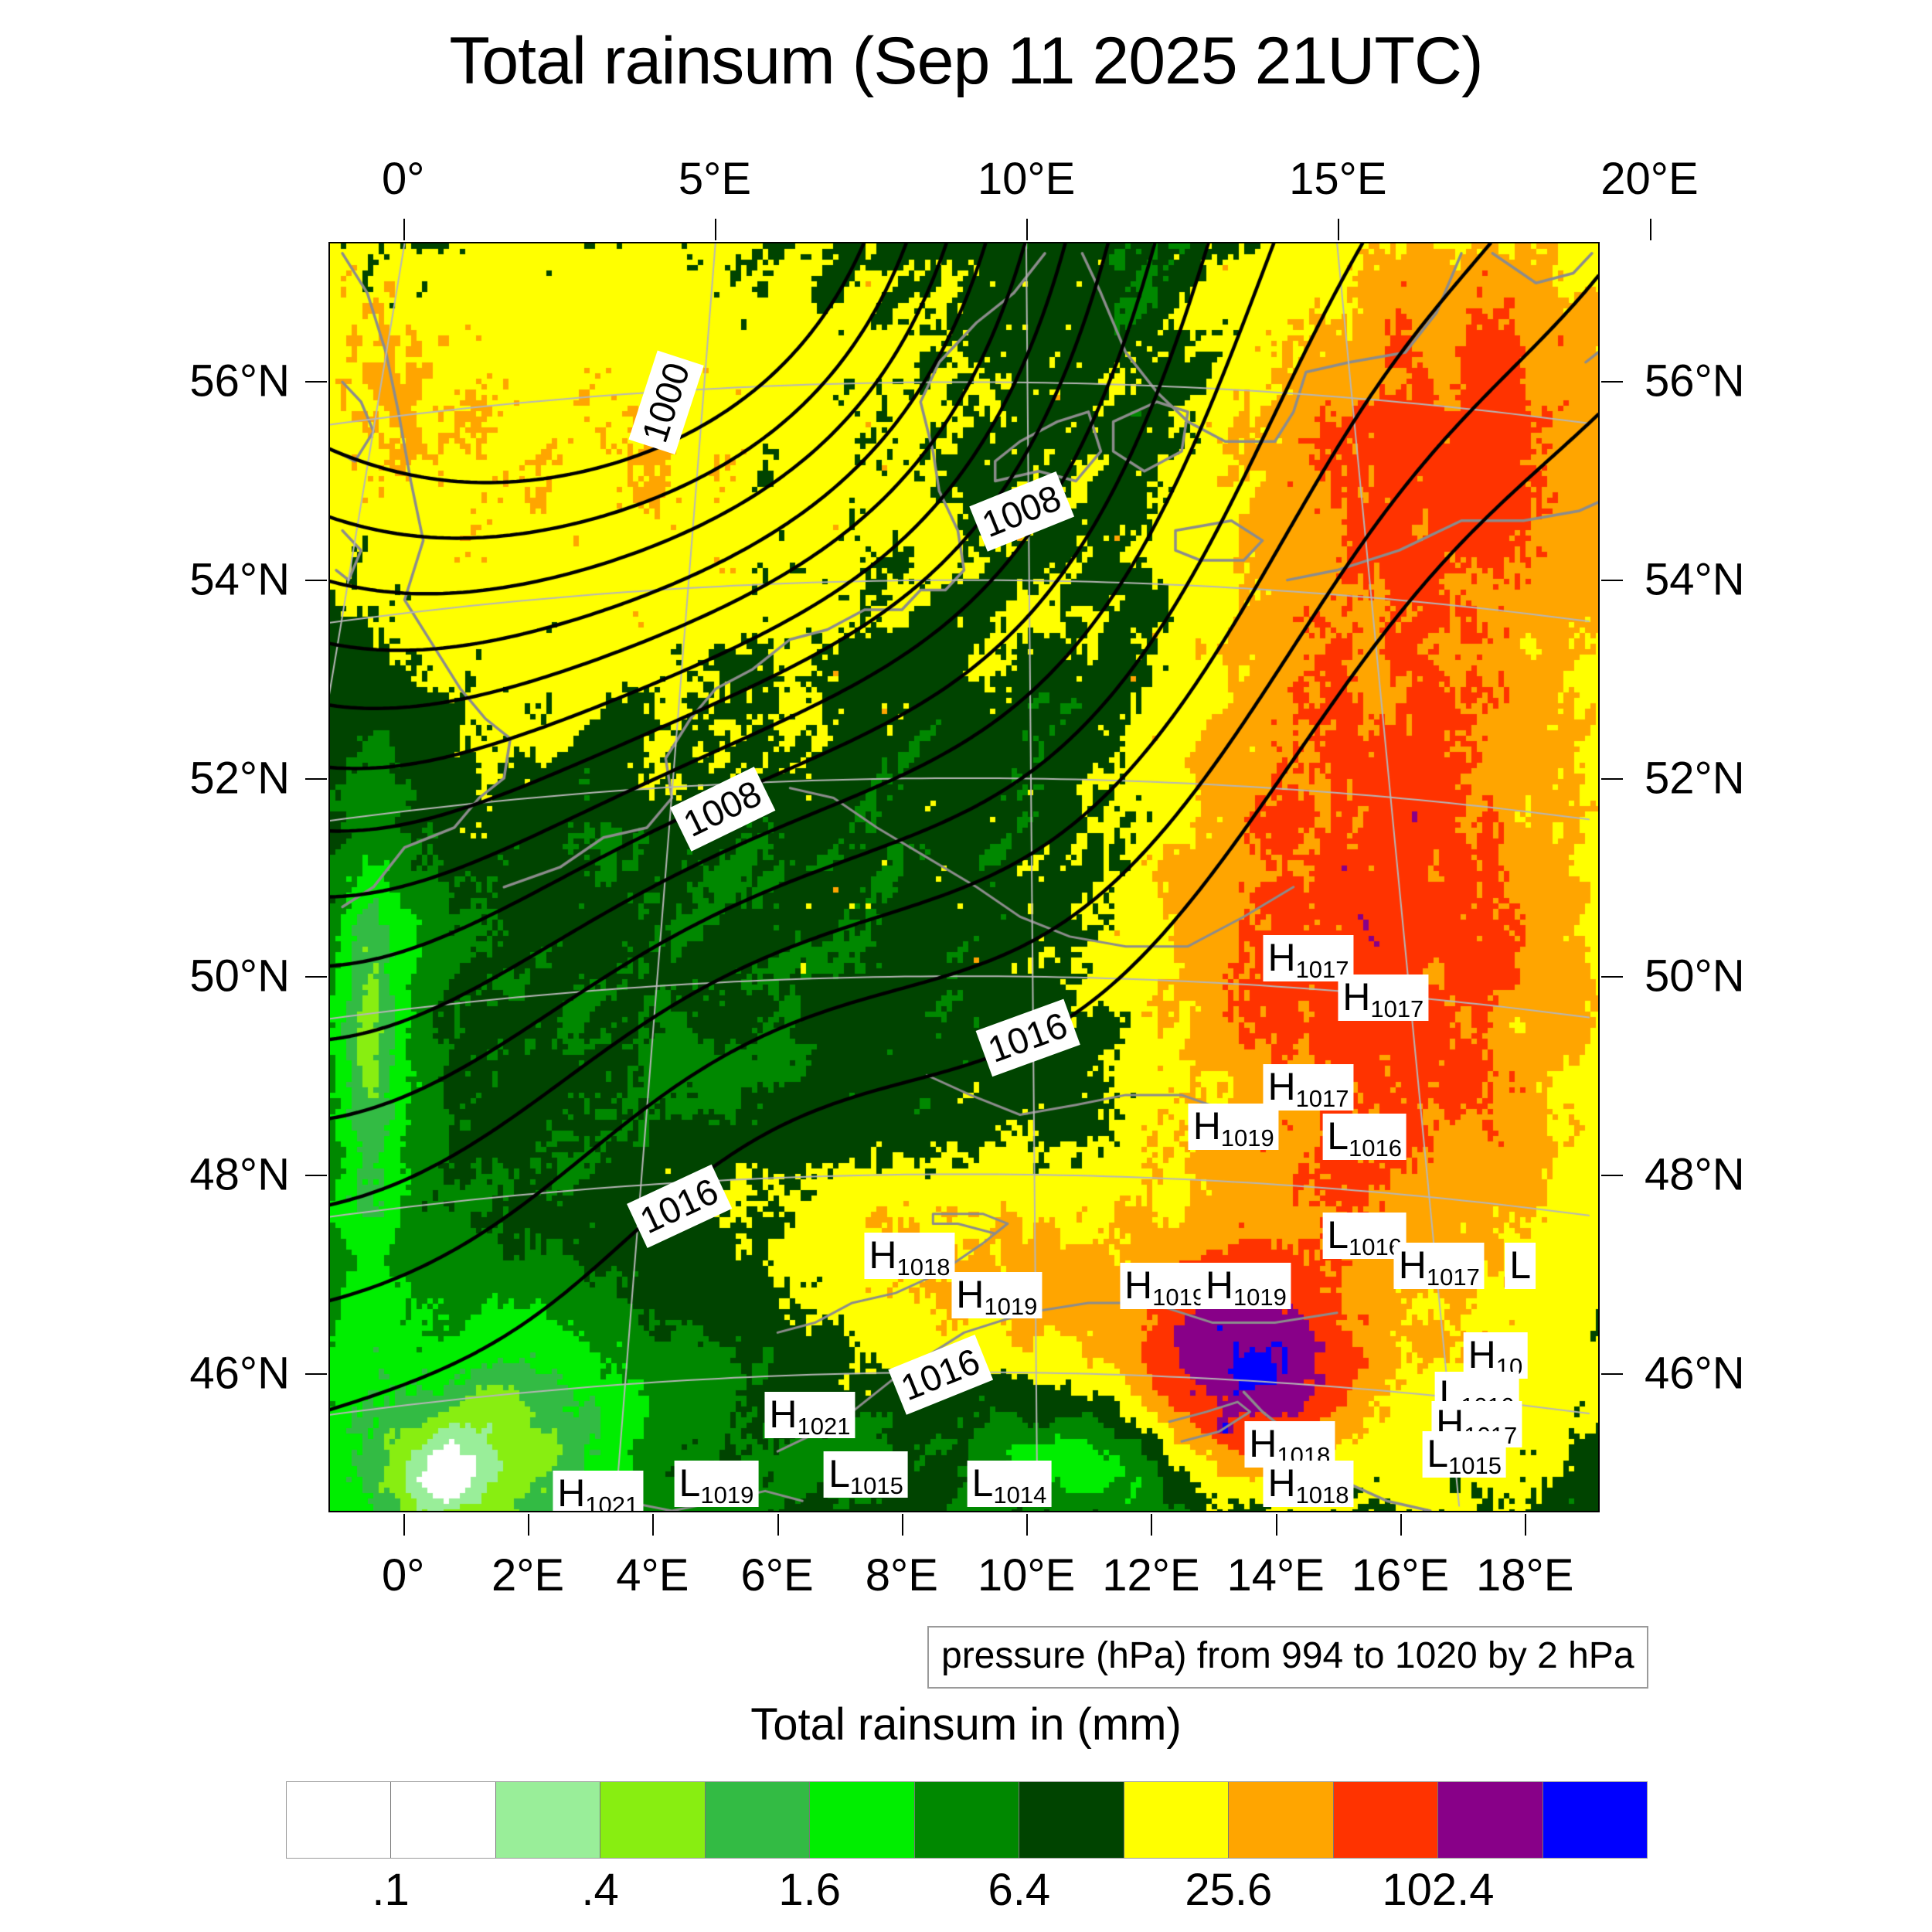 The height and width of the screenshot is (1932, 1932). I want to click on axis-tick-bottom-7-mark, so click(1276, 1525).